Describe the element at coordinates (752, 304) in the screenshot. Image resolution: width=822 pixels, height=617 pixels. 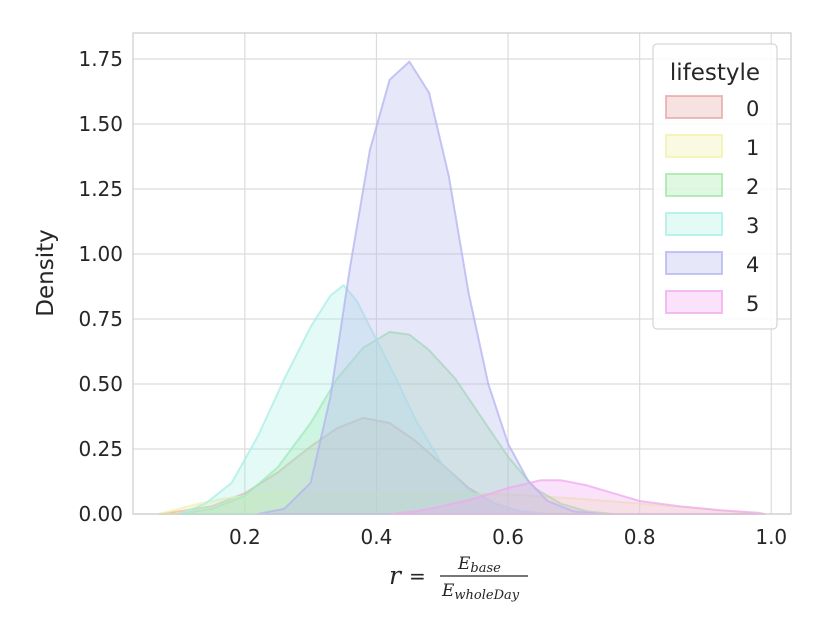
I see `legend-label: 5` at that location.